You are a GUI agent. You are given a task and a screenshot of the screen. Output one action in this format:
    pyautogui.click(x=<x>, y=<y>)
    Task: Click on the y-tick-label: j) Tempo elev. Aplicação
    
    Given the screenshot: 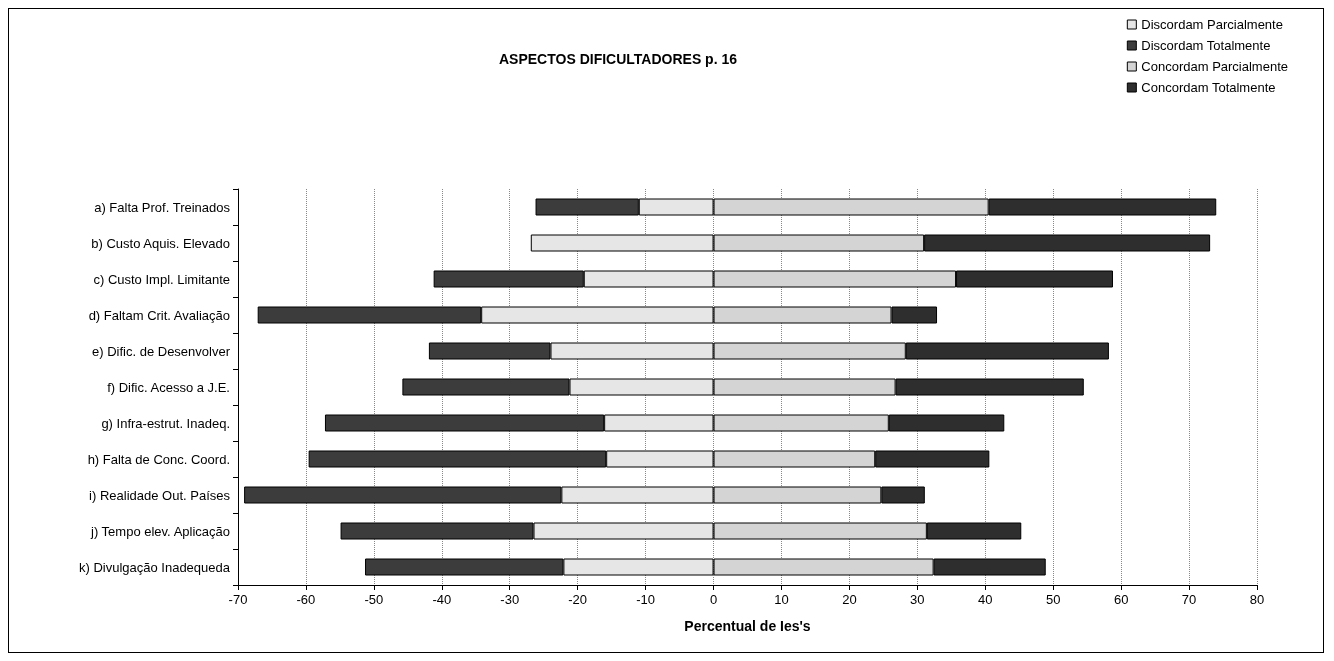 What is the action you would take?
    pyautogui.click(x=160, y=531)
    